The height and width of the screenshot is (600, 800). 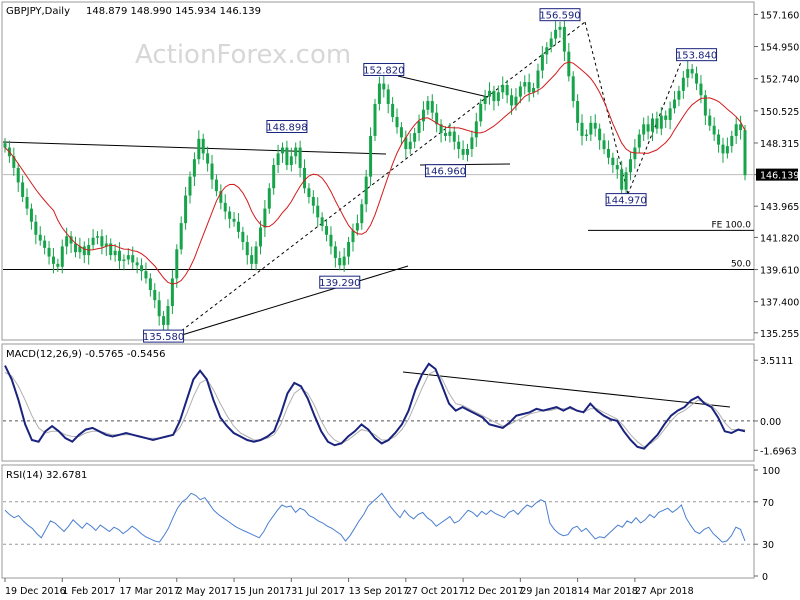 What do you see at coordinates (38, 11) in the screenshot?
I see `price-header-symbol: GBPJPY,Daily` at bounding box center [38, 11].